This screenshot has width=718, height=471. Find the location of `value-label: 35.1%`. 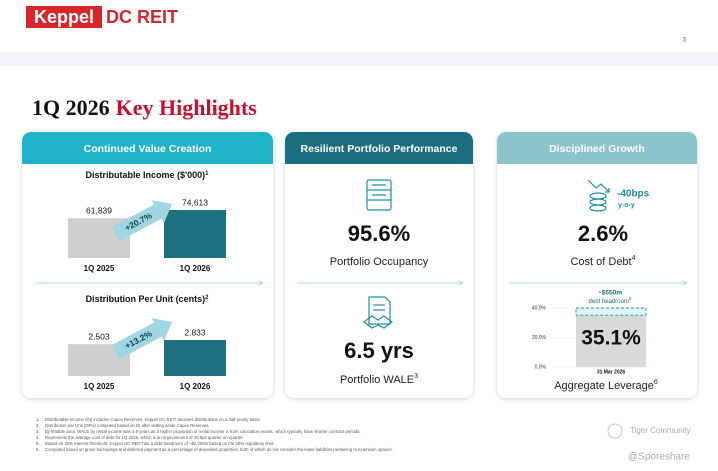

value-label: 35.1% is located at coordinates (611, 338).